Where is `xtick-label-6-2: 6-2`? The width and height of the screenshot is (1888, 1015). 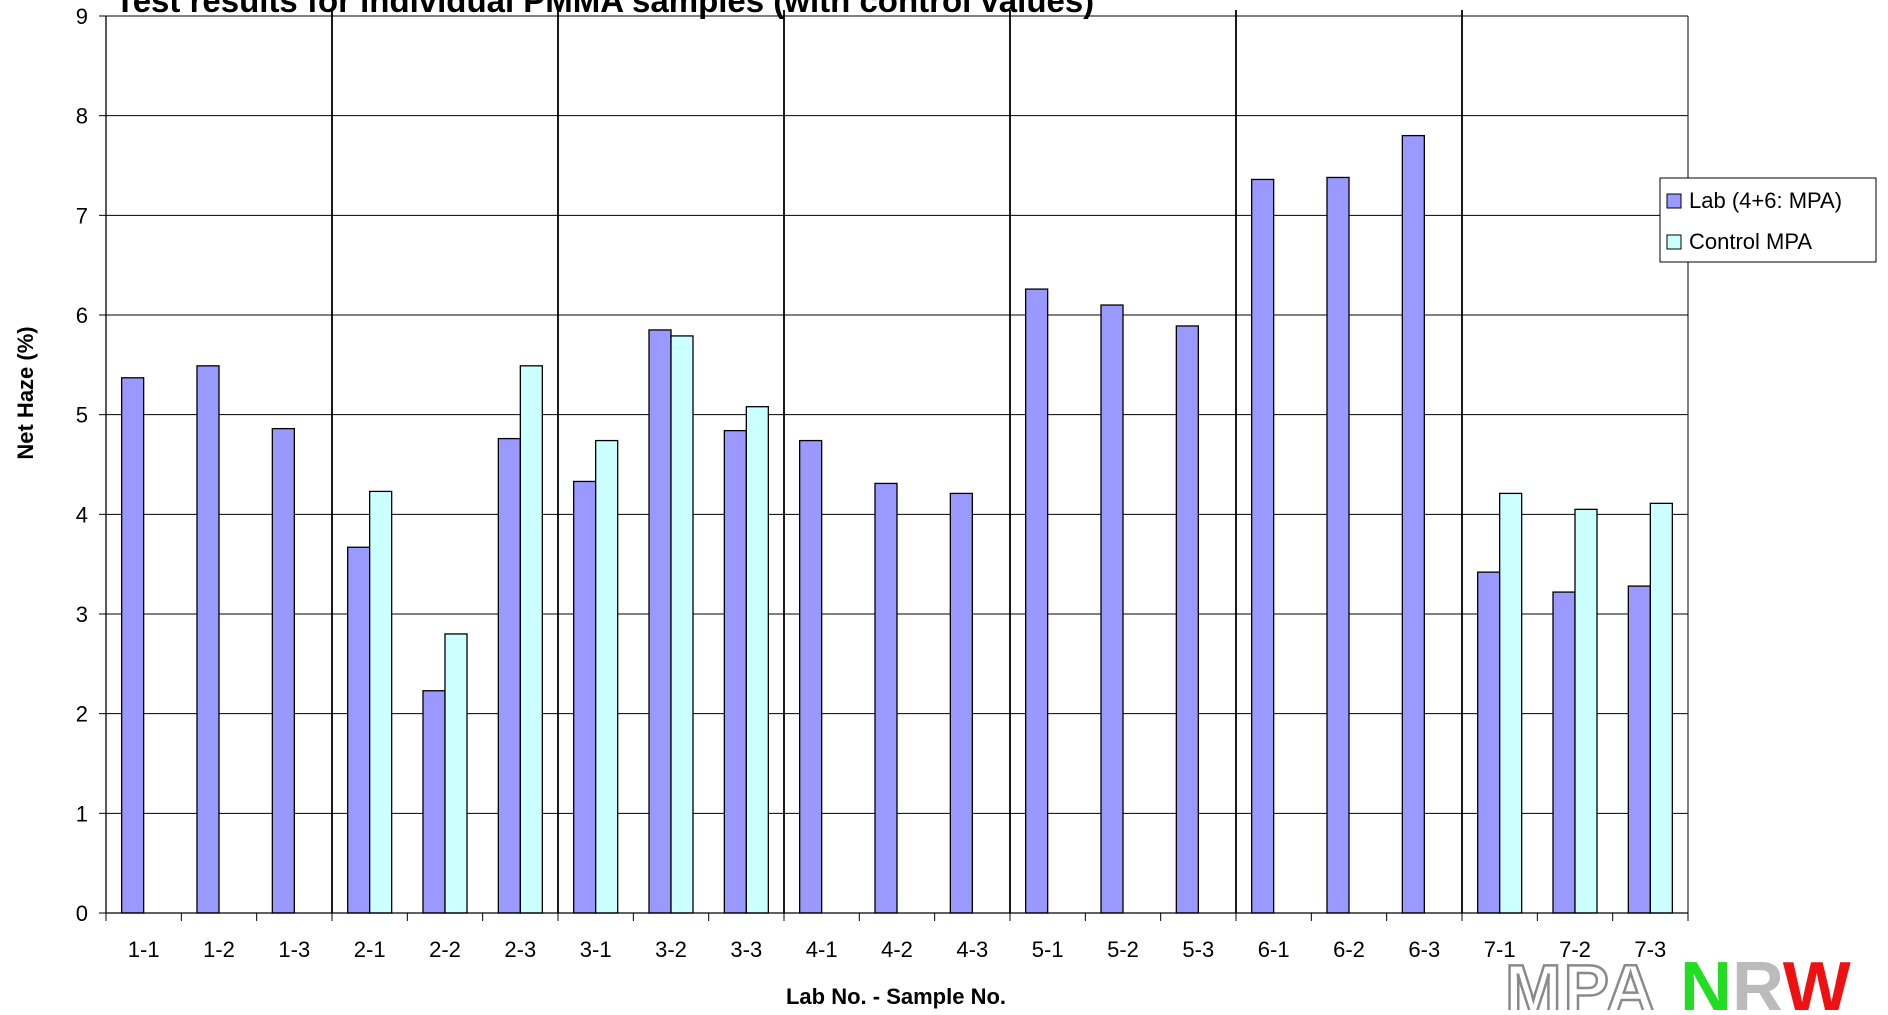
xtick-label-6-2: 6-2 is located at coordinates (1349, 949).